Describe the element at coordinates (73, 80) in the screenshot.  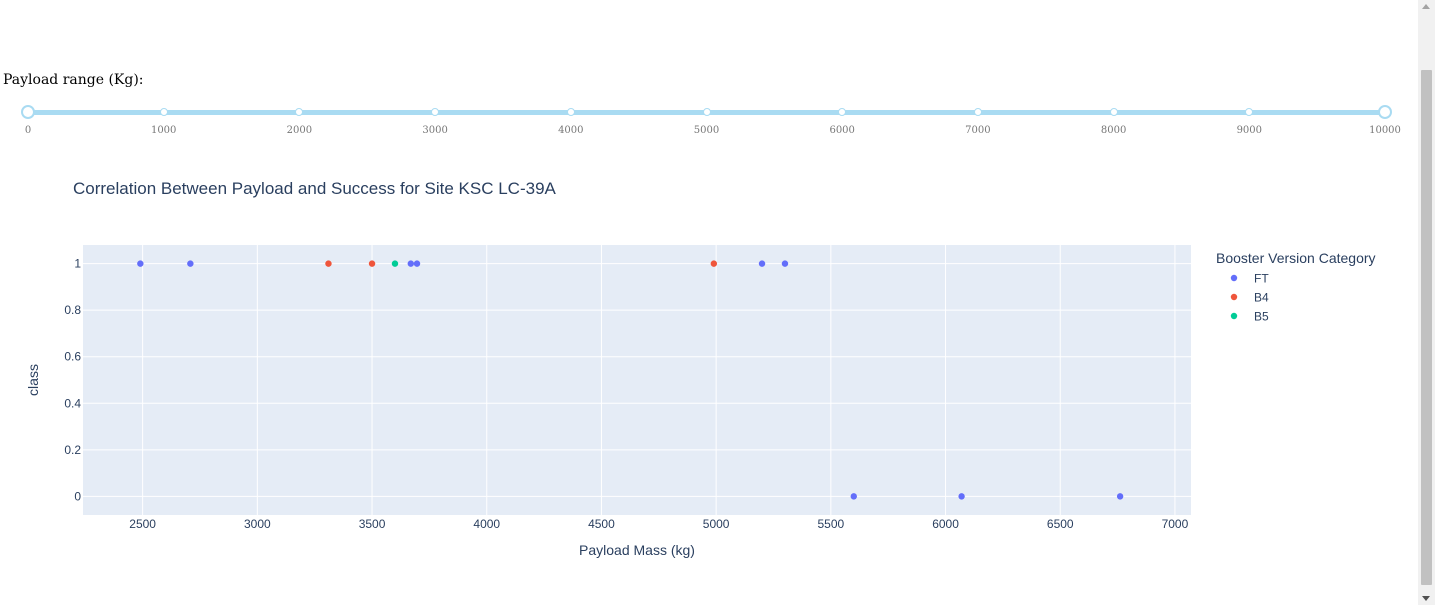
I see `payload-range-label: Payload range (Kg):` at that location.